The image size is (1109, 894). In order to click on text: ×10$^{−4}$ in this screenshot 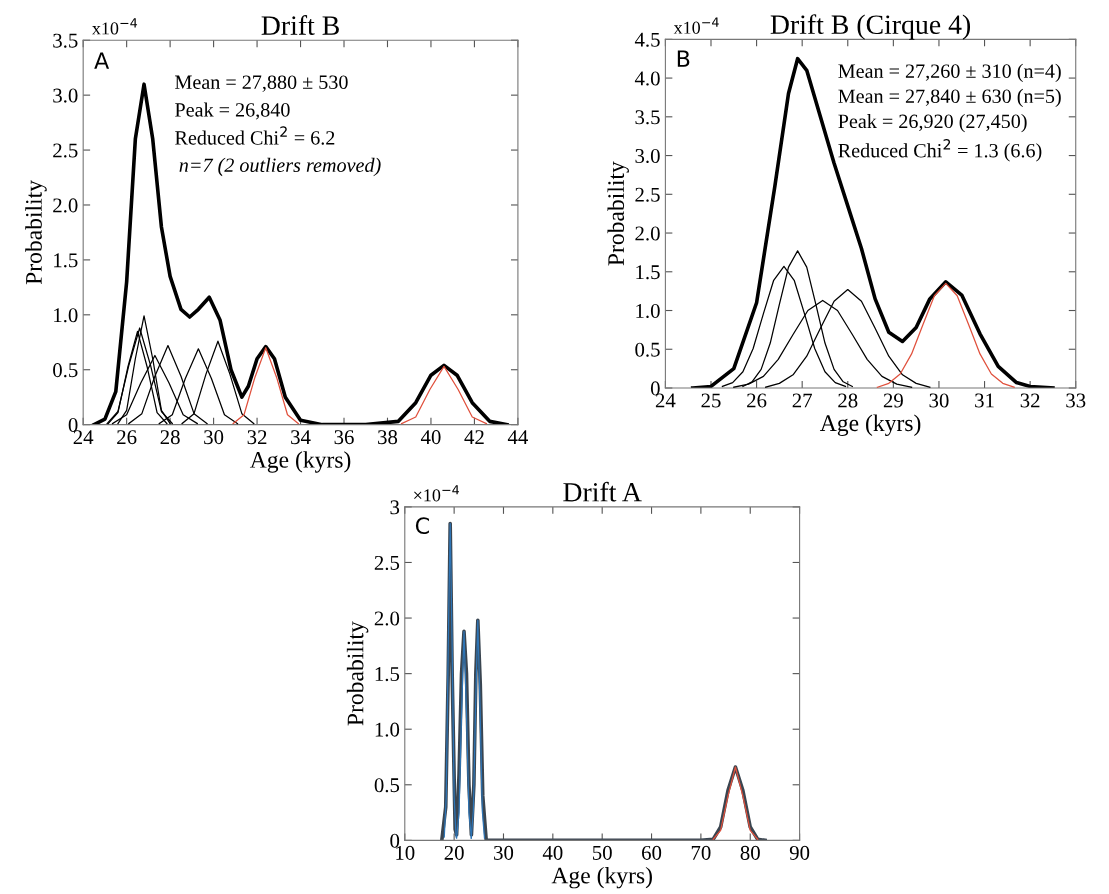, I will do `click(437, 493)`.